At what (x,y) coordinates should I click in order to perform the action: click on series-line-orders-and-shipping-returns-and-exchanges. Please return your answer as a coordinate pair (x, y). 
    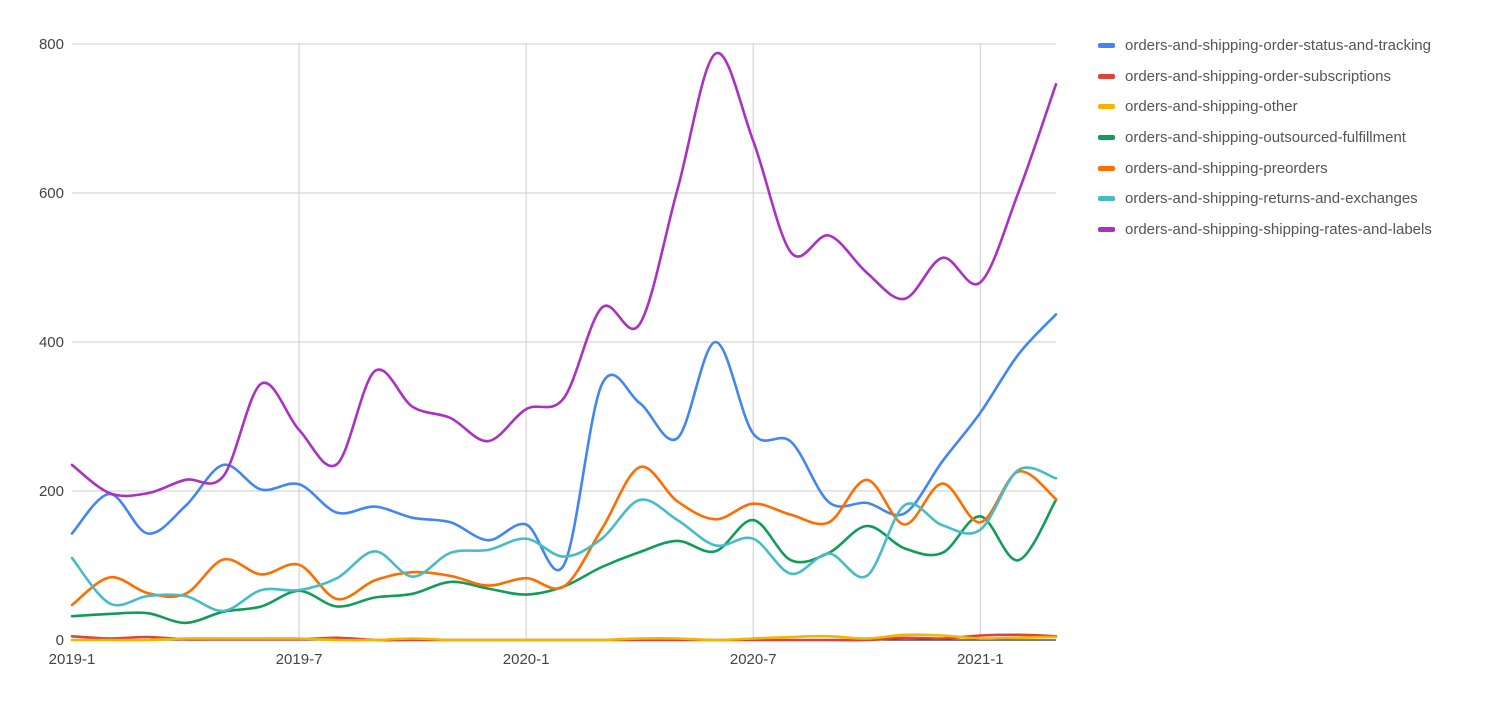
    Looking at the image, I should click on (564, 539).